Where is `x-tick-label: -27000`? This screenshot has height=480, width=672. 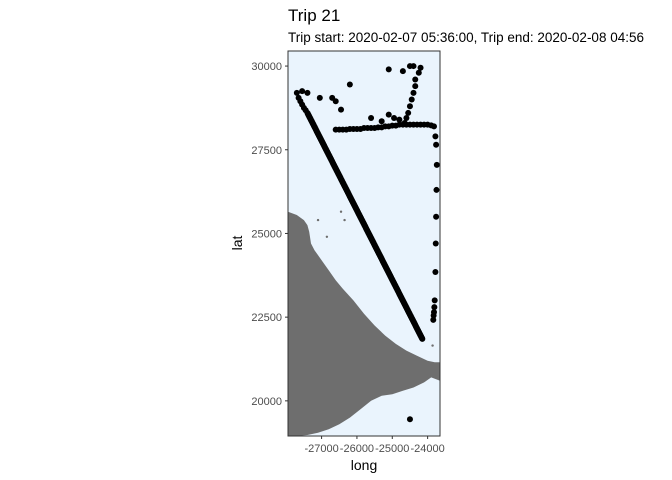
x-tick-label: -27000 is located at coordinates (321, 449).